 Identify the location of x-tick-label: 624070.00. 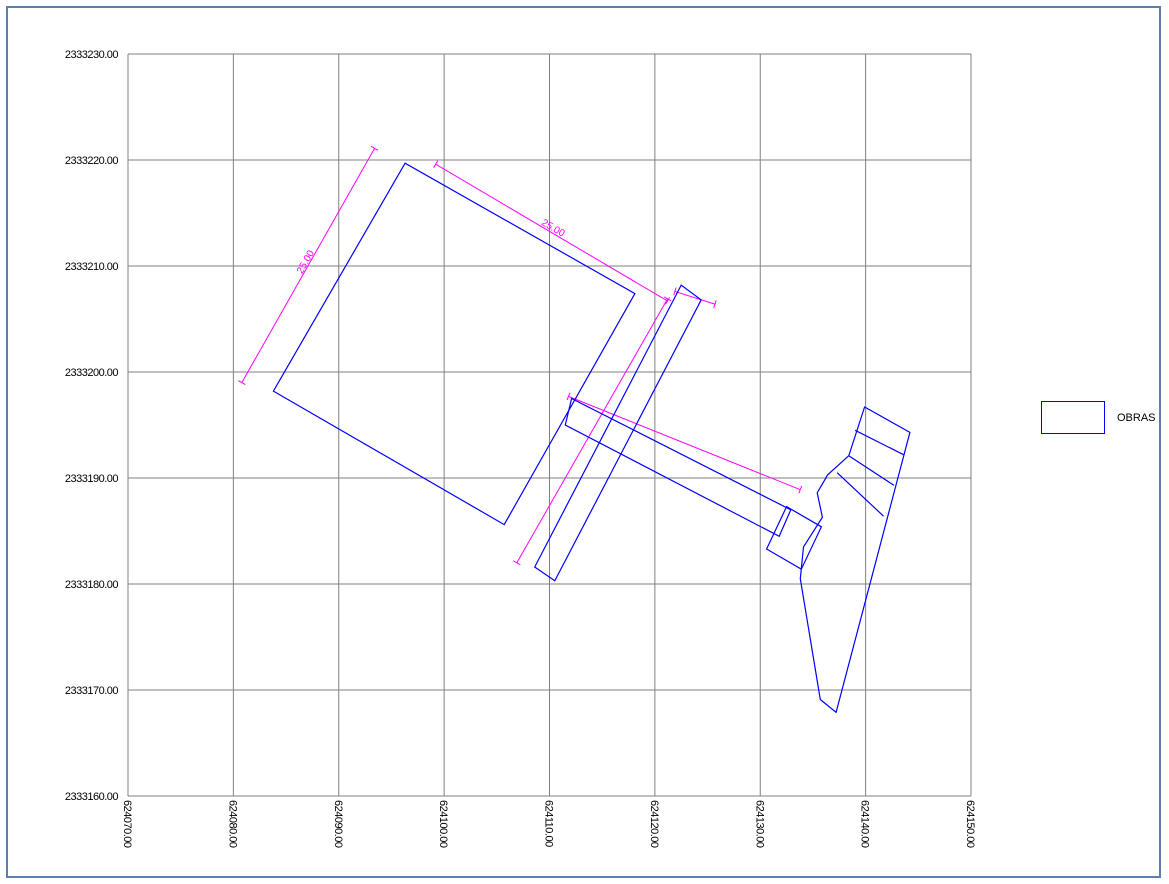
(127, 824).